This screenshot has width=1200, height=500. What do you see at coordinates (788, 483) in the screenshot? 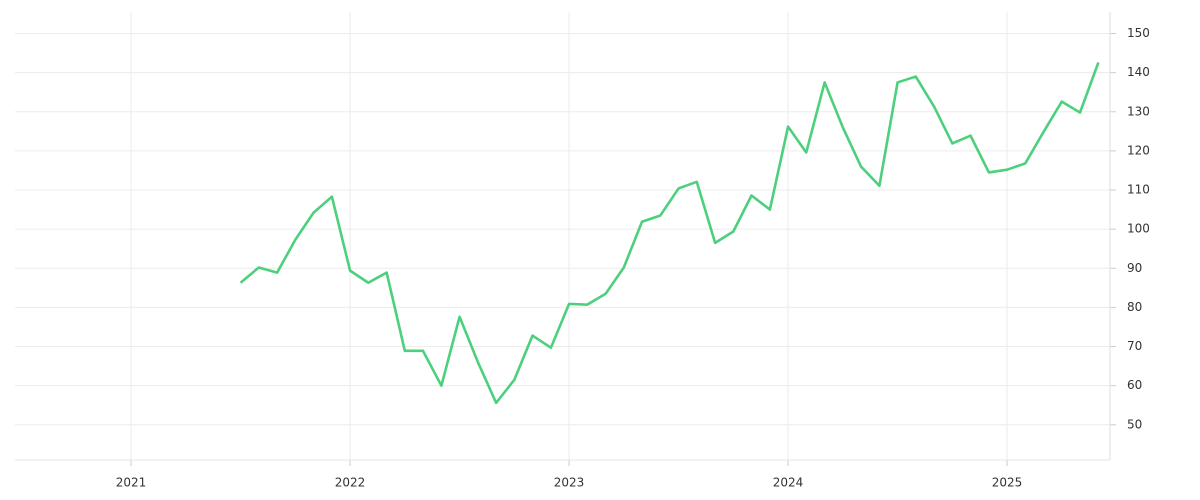
I see `x-tick-label: 2024` at bounding box center [788, 483].